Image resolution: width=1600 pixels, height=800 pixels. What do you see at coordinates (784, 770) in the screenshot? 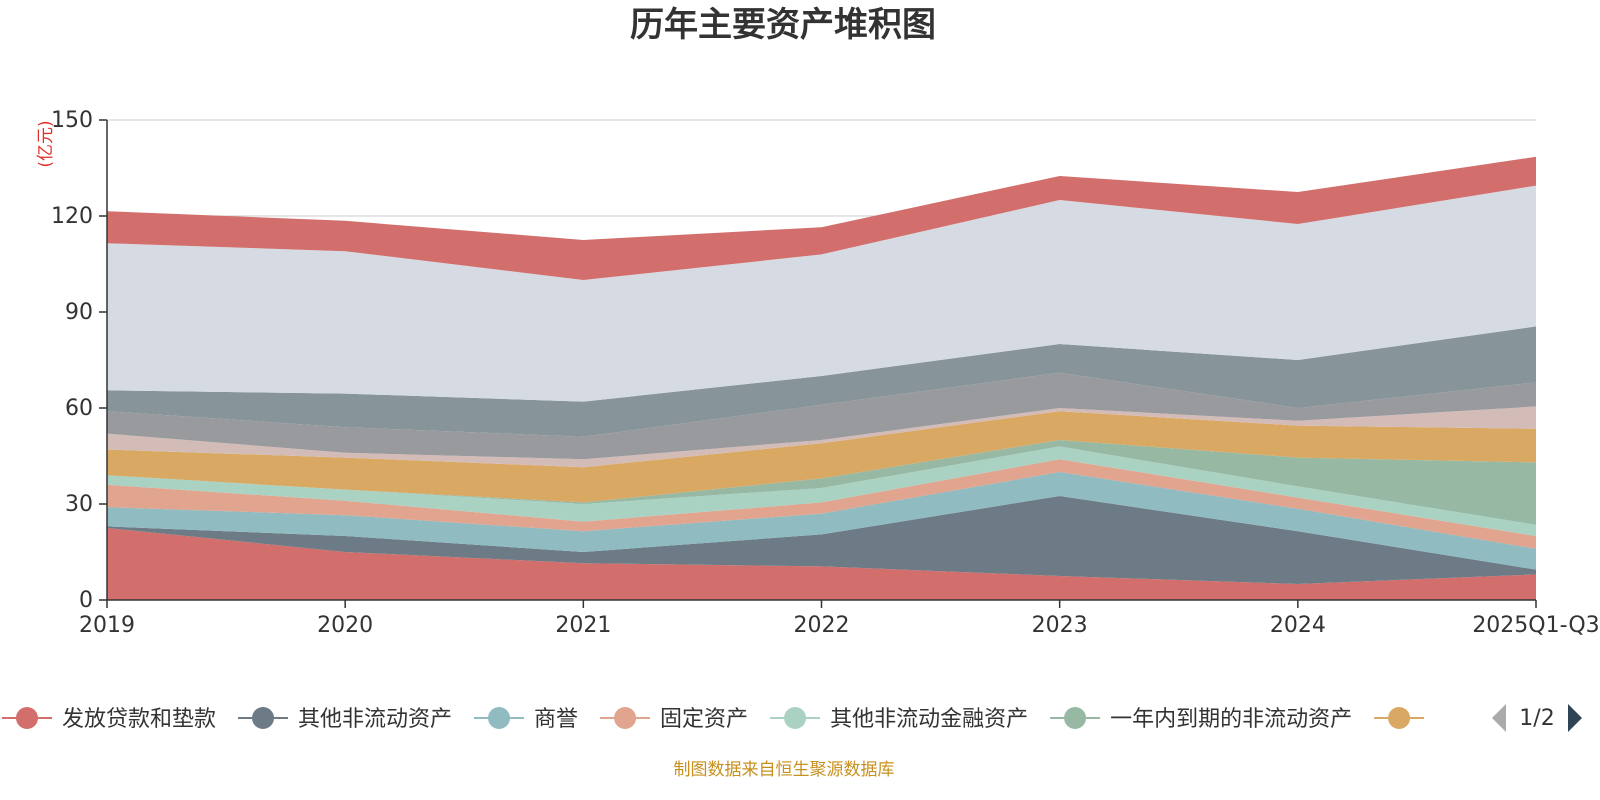
I see `data-source-note: 制图数据来自恒生聚源数据库` at bounding box center [784, 770].